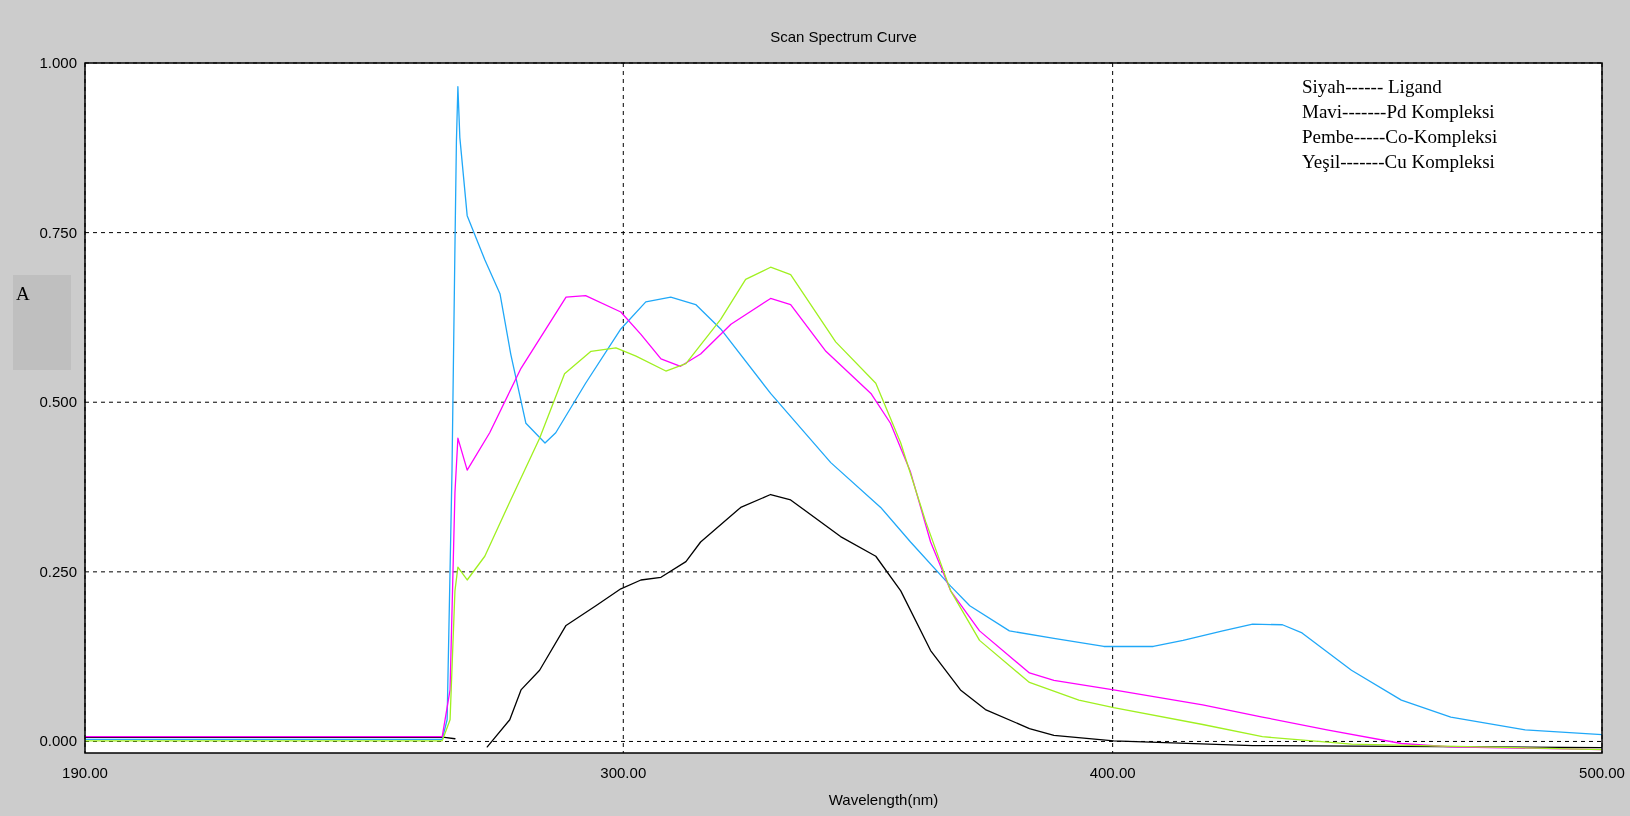 The image size is (1630, 816). I want to click on x-tick-label: 300.00, so click(623, 772).